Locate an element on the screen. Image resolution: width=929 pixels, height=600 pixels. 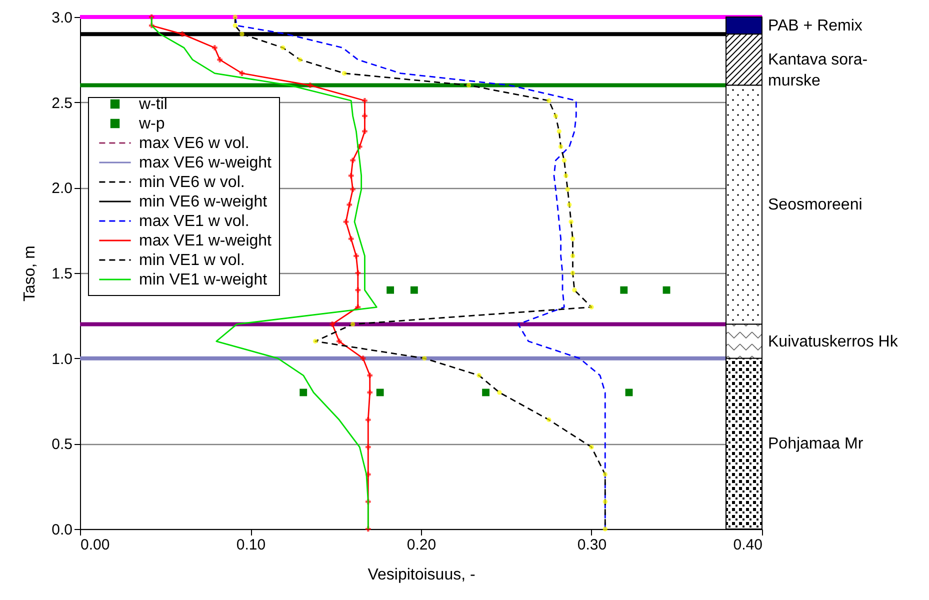
band-label: Kuivatuskerros Hk is located at coordinates (833, 341).